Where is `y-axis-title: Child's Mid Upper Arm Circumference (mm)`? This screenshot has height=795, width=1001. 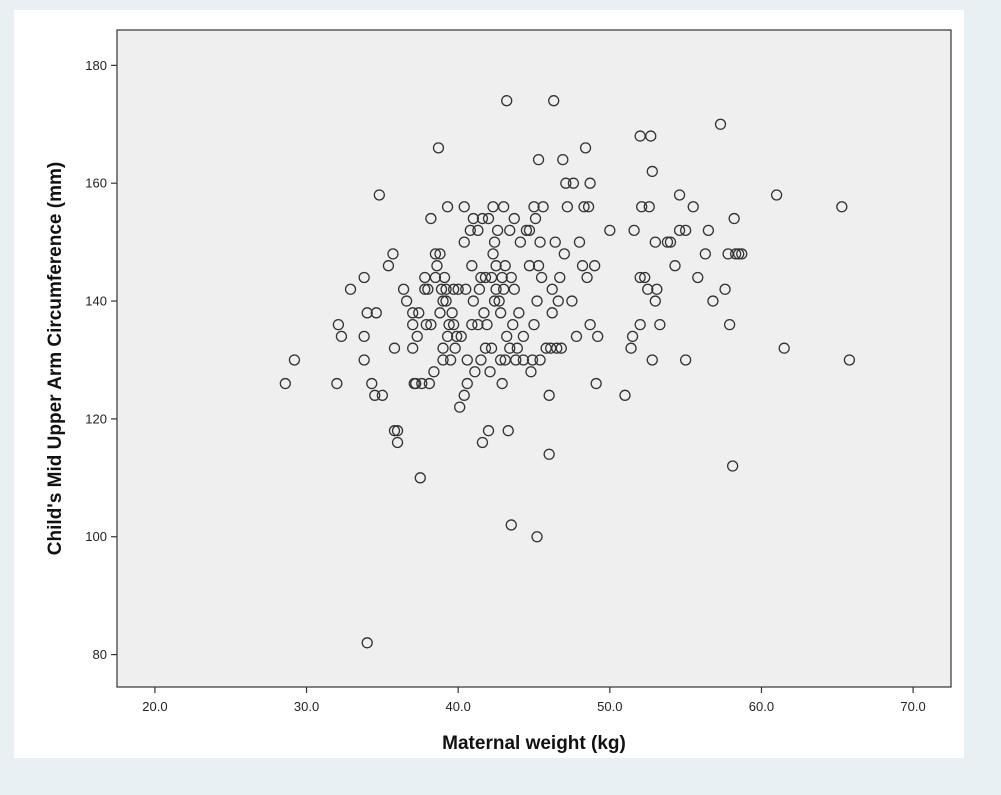
y-axis-title: Child's Mid Upper Arm Circumference (mm) is located at coordinates (55, 358).